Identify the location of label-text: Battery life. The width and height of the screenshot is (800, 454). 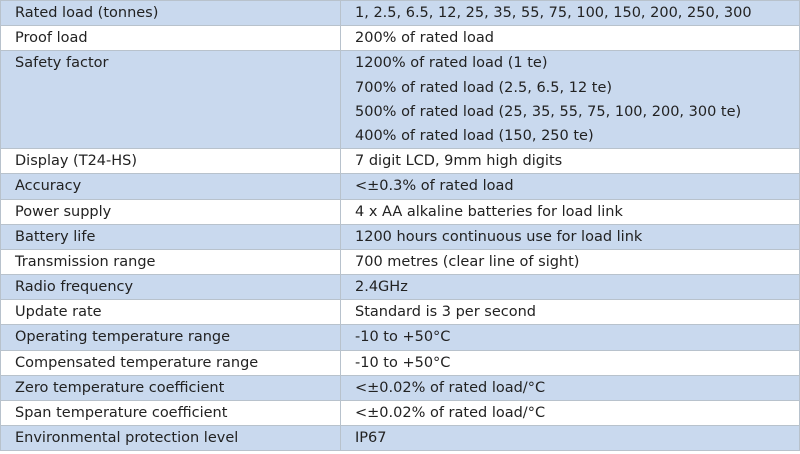
(55, 236).